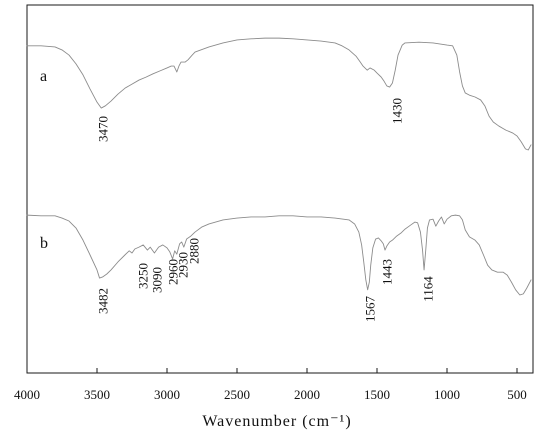 The image size is (550, 438). What do you see at coordinates (143, 276) in the screenshot?
I see `peak-label-b-3250: 3250` at bounding box center [143, 276].